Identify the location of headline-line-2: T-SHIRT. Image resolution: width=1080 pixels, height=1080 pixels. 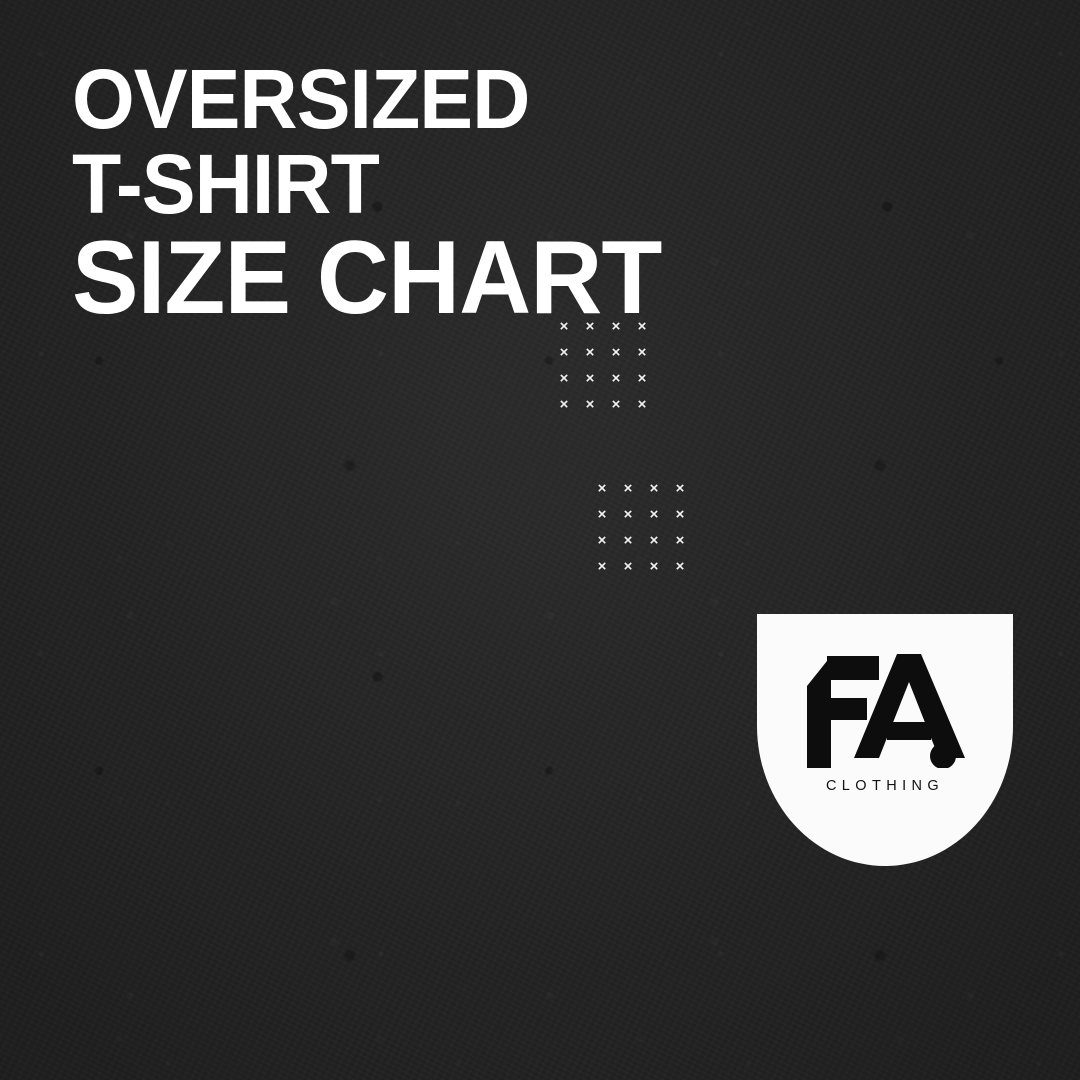
(226, 183).